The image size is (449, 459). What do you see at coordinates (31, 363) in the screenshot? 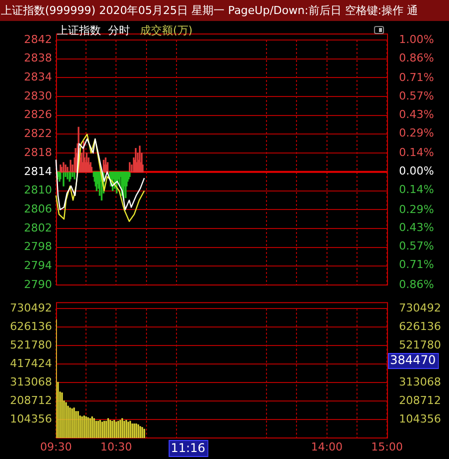
I see `y-tick-label: 417424` at bounding box center [31, 363].